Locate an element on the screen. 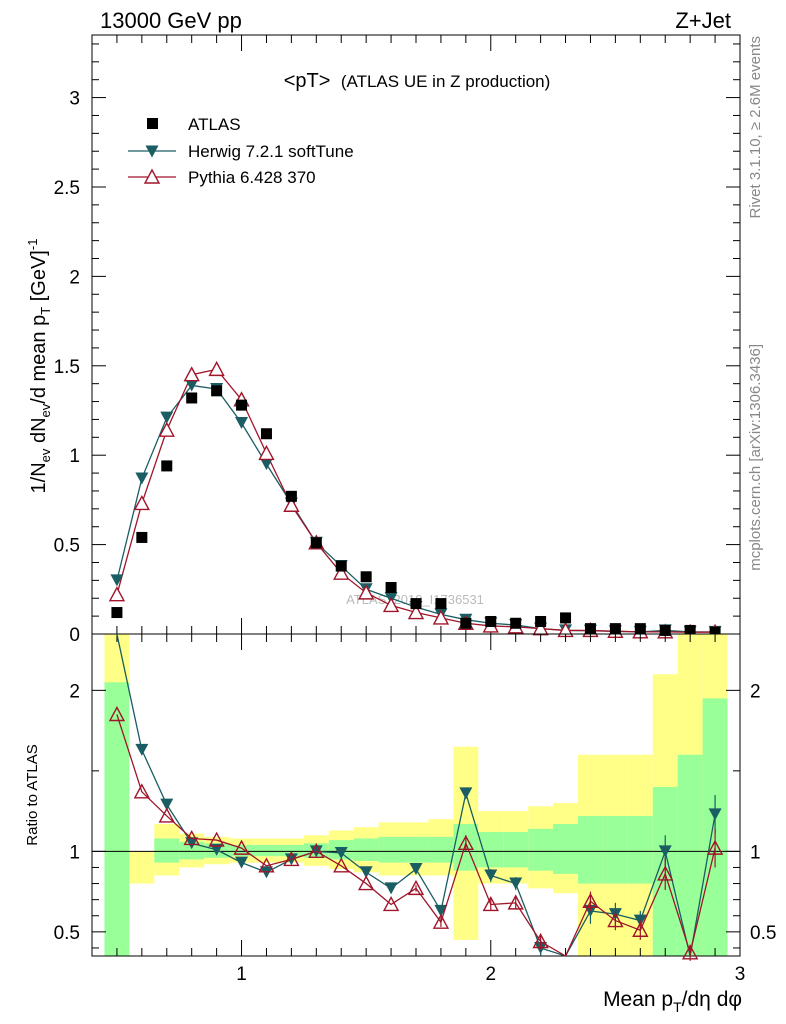  y-tick-label: 0 is located at coordinates (74, 635).